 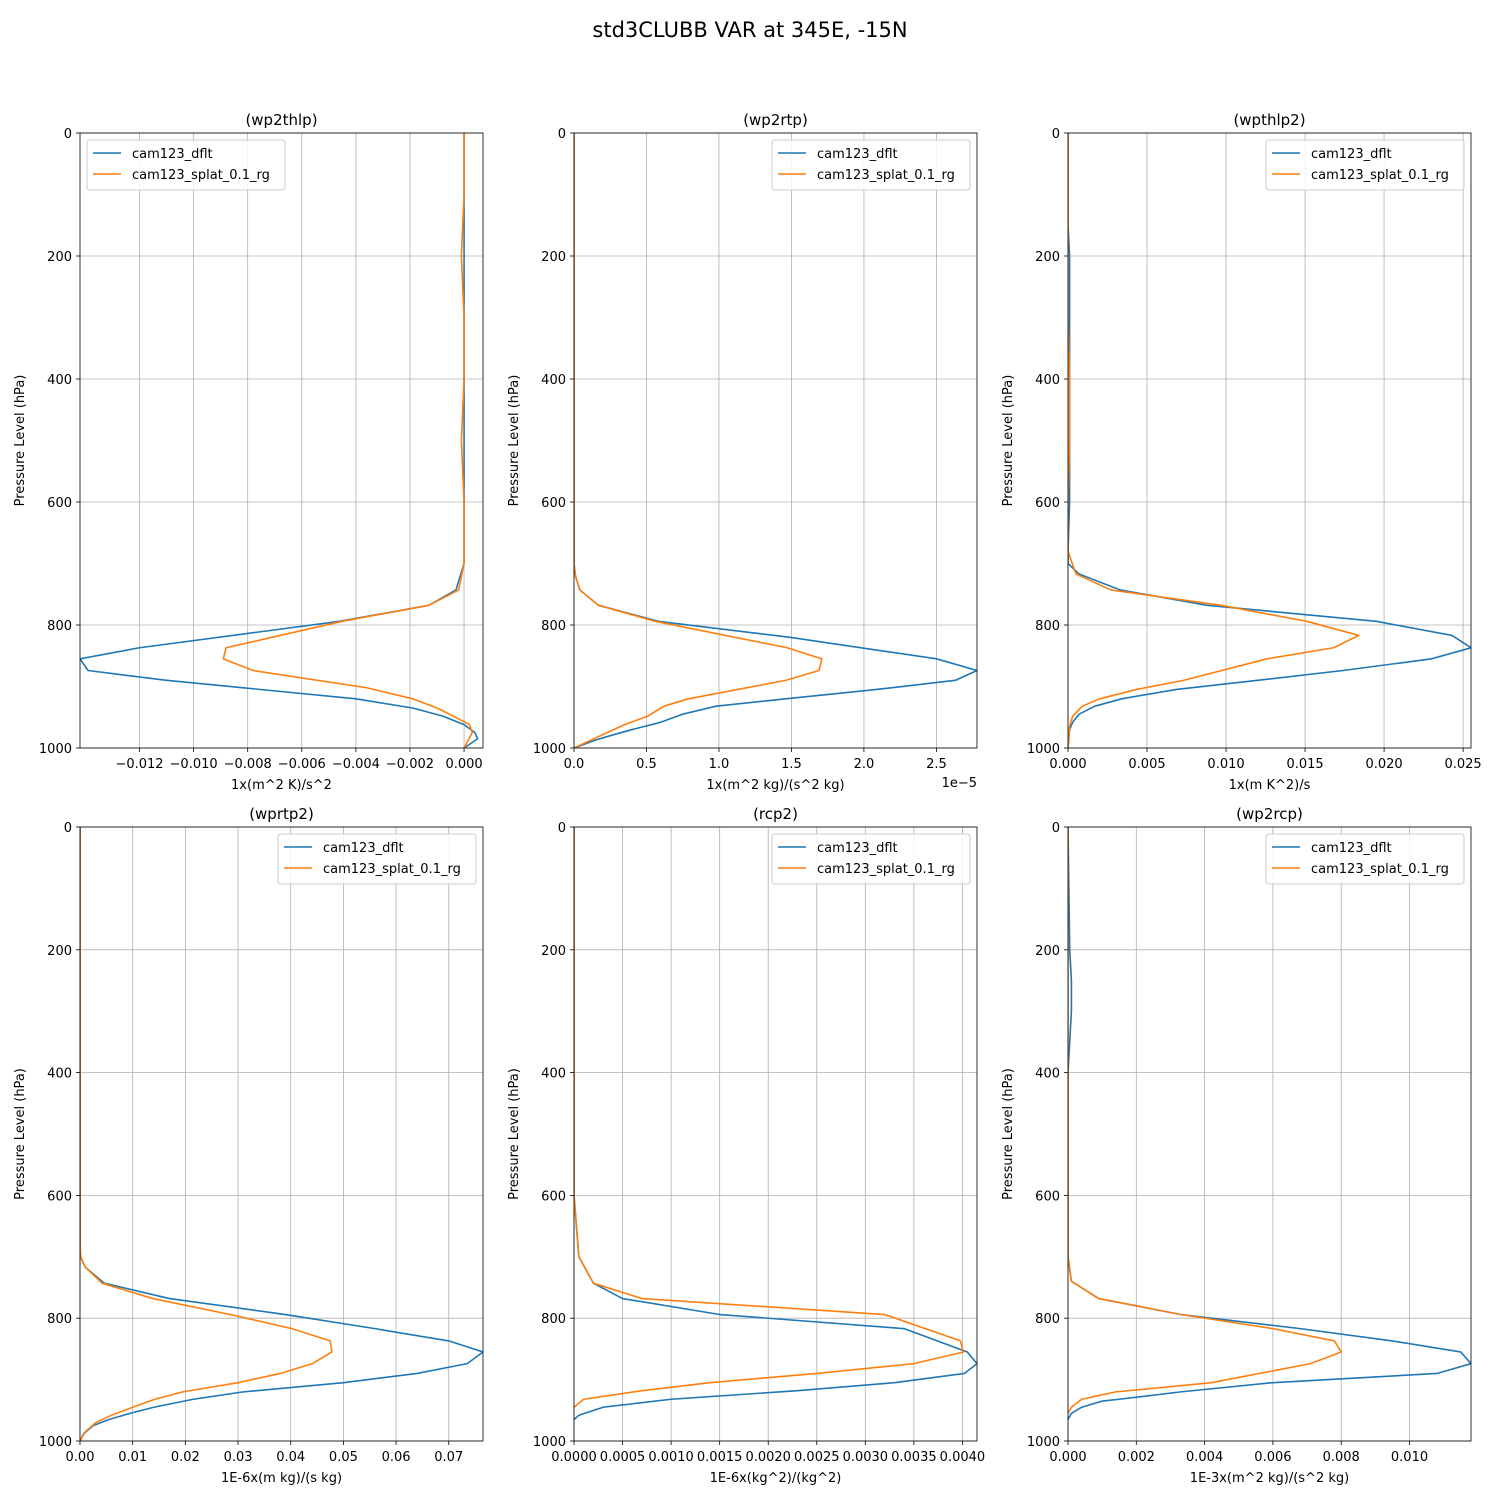 What do you see at coordinates (574, 764) in the screenshot?
I see `x-tick-label: 0.0` at bounding box center [574, 764].